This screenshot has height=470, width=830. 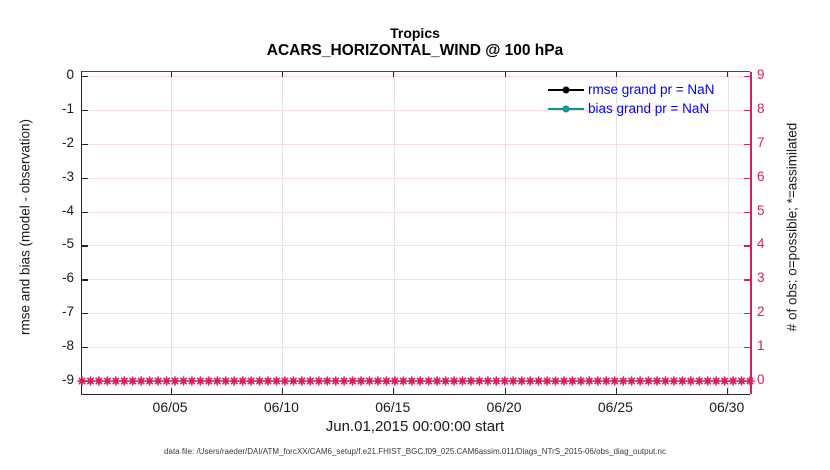 What do you see at coordinates (393, 407) in the screenshot?
I see `x-tick-label: 06/15` at bounding box center [393, 407].